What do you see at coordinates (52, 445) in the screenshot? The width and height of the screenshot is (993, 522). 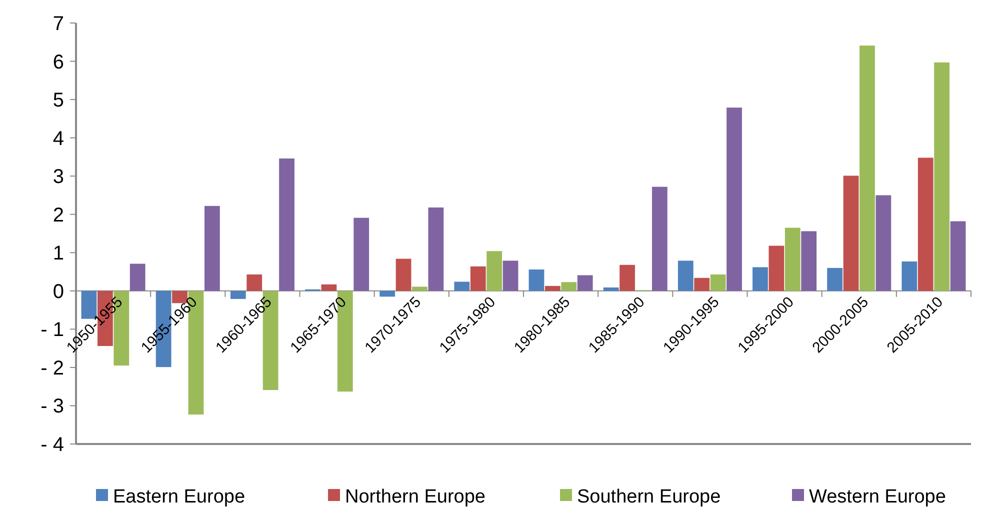 I see `y-tick-label: - 4` at bounding box center [52, 445].